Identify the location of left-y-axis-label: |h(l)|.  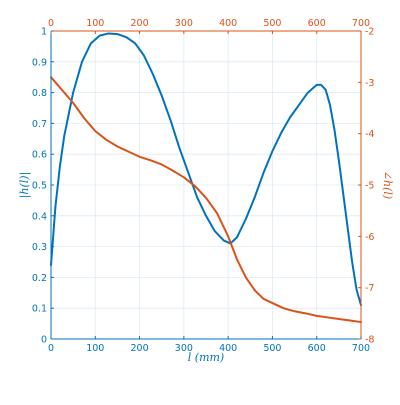
(25, 185).